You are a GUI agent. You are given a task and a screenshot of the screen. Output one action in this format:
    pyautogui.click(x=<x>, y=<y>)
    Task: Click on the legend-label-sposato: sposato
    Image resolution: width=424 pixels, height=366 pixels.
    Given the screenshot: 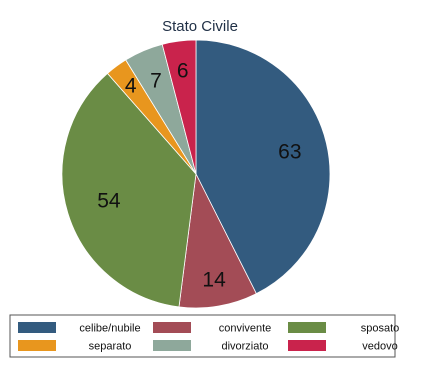 What is the action you would take?
    pyautogui.click(x=380, y=329)
    